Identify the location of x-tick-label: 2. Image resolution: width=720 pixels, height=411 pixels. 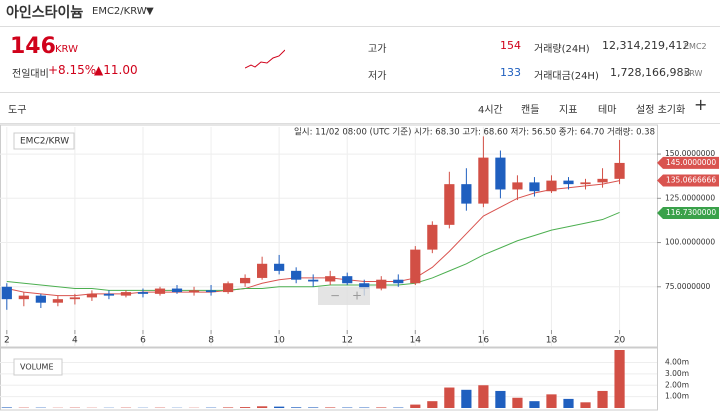
(7, 341).